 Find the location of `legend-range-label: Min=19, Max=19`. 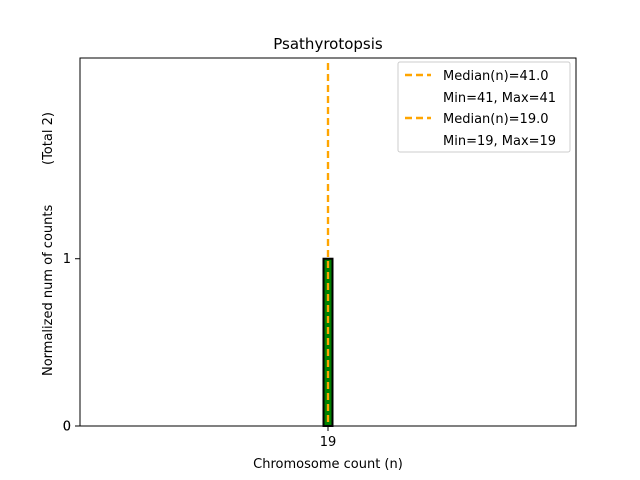

legend-range-label: Min=19, Max=19 is located at coordinates (499, 141).